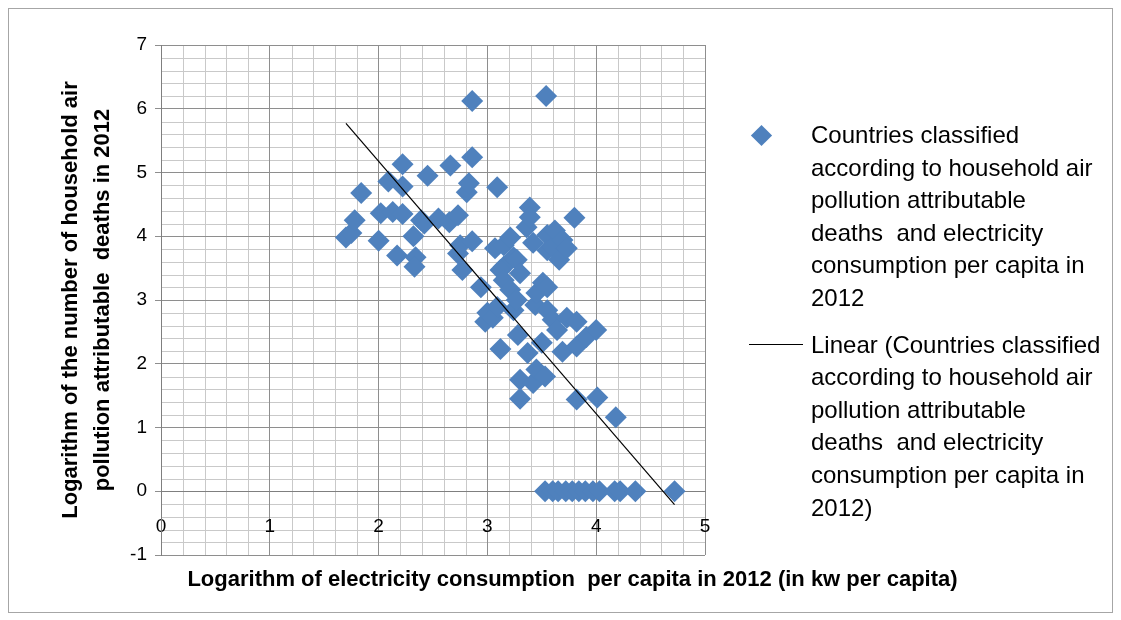  What do you see at coordinates (141, 171) in the screenshot?
I see `y-tick-label: 5` at bounding box center [141, 171].